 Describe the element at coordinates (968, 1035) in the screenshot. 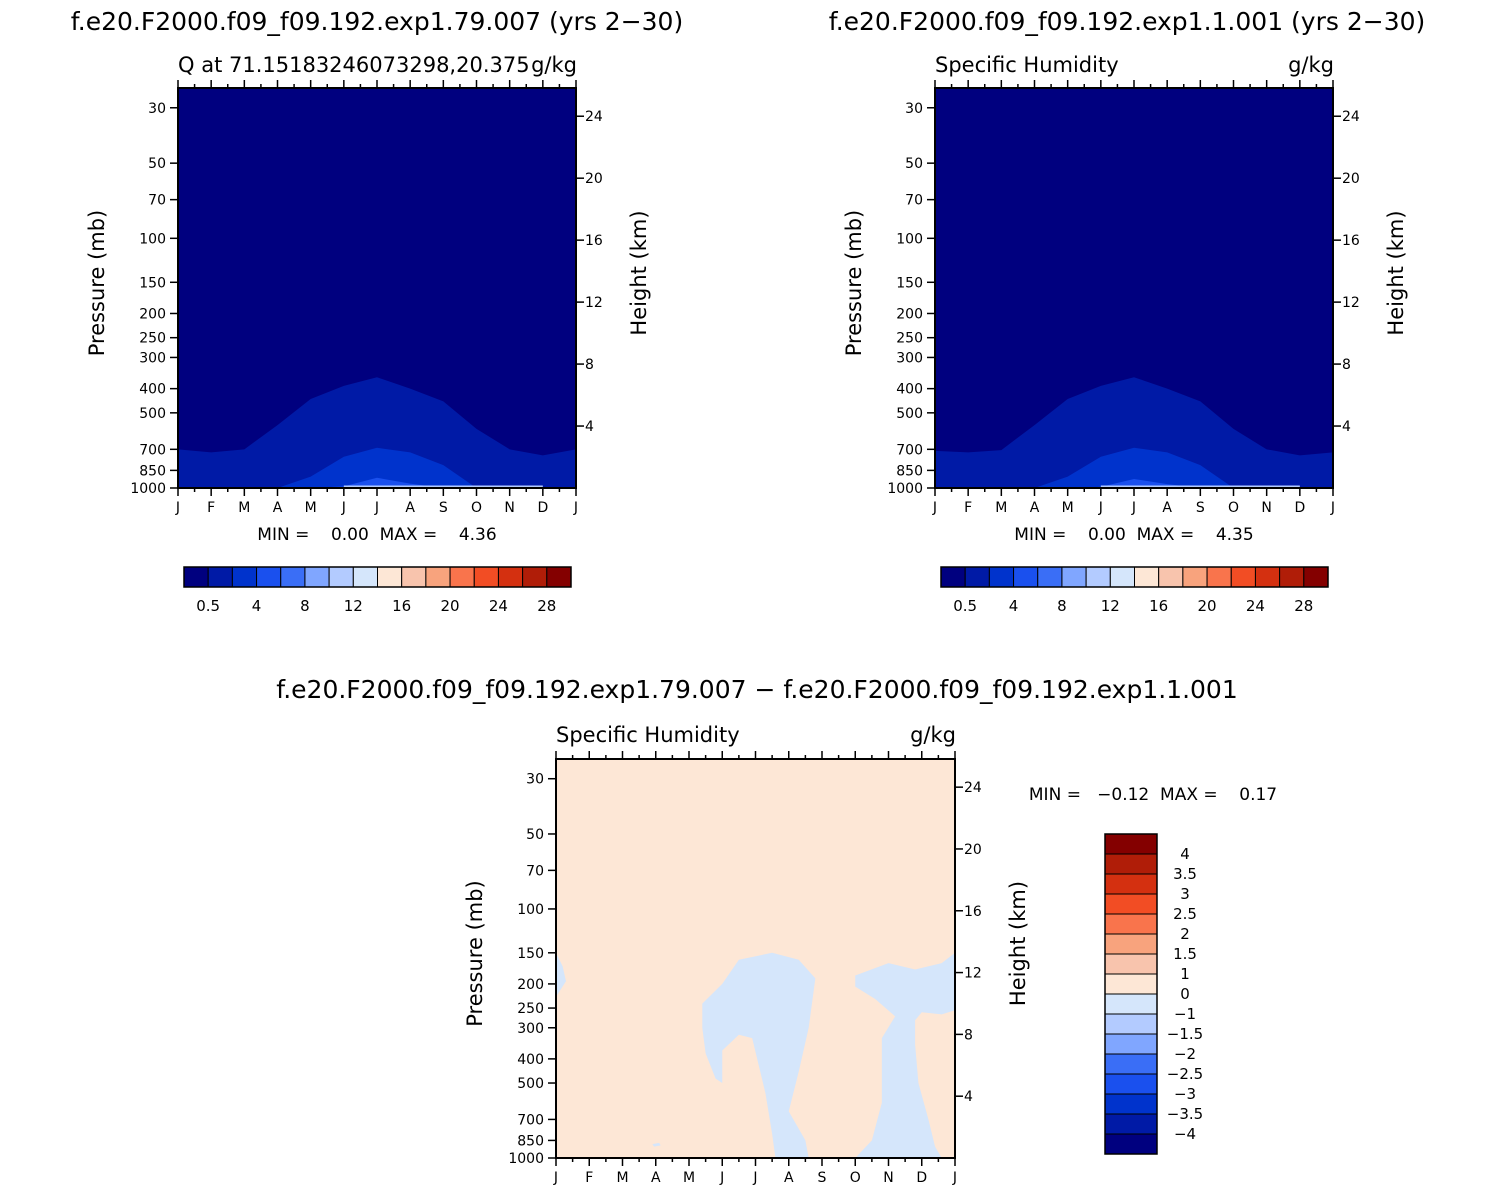

I see `difference-height-tick-label: 8` at that location.